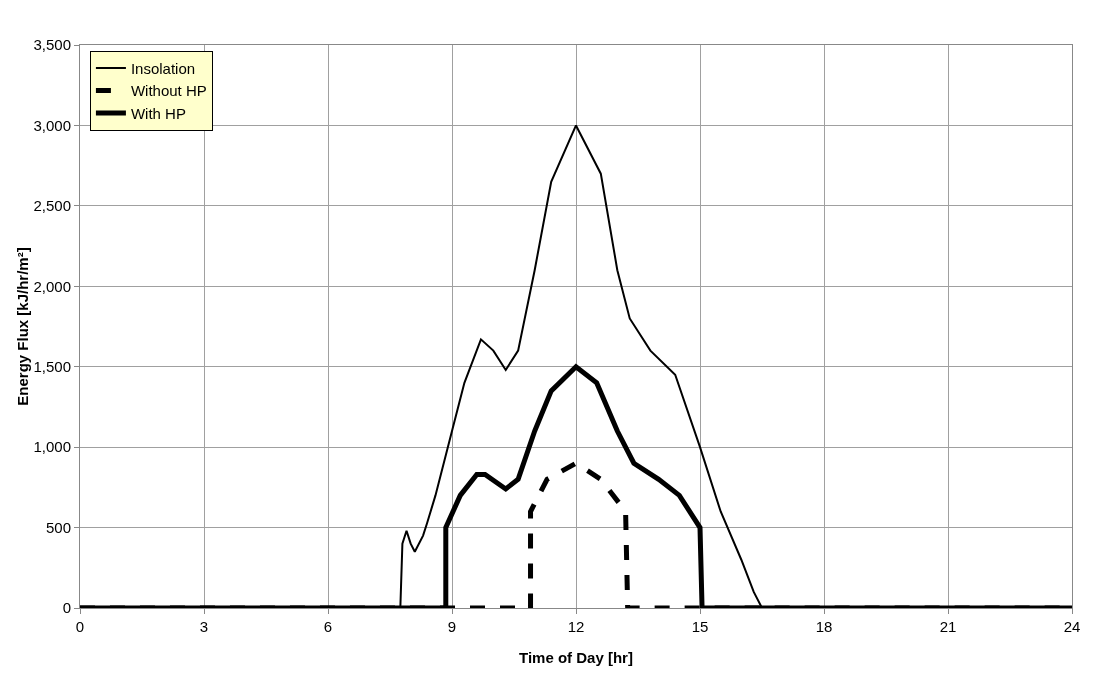 This screenshot has height=678, width=1107. Describe the element at coordinates (700, 626) in the screenshot. I see `x-tick-label: 15` at that location.